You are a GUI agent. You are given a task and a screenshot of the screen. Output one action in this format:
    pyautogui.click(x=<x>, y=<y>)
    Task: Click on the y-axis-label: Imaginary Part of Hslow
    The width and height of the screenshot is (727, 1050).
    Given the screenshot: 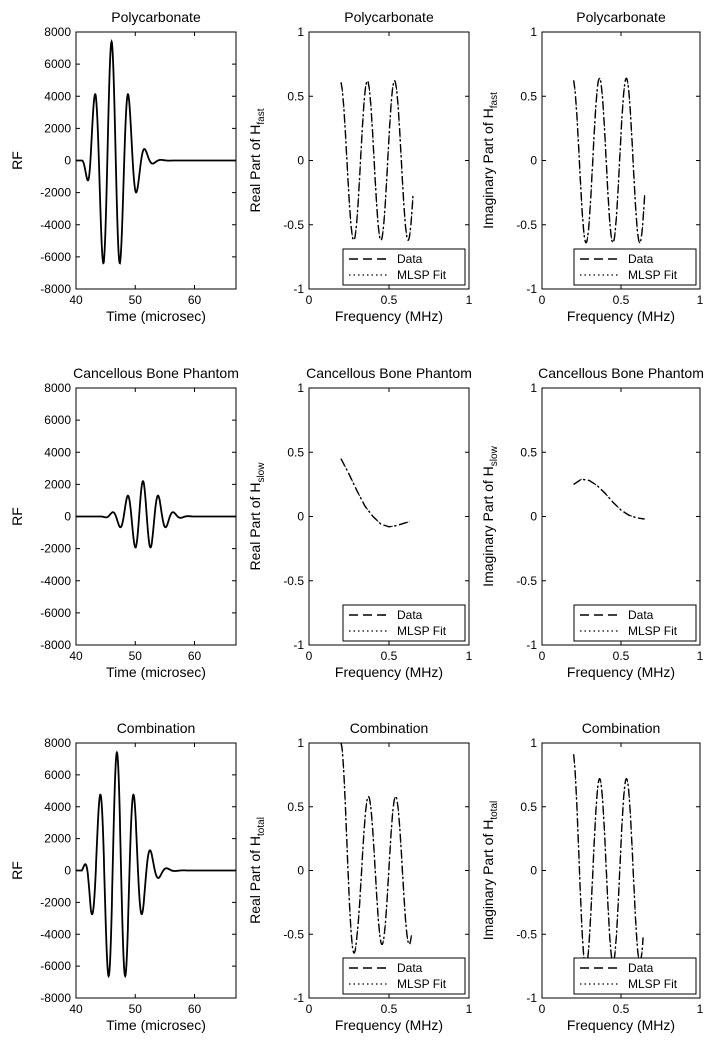 What is the action you would take?
    pyautogui.click(x=490, y=515)
    